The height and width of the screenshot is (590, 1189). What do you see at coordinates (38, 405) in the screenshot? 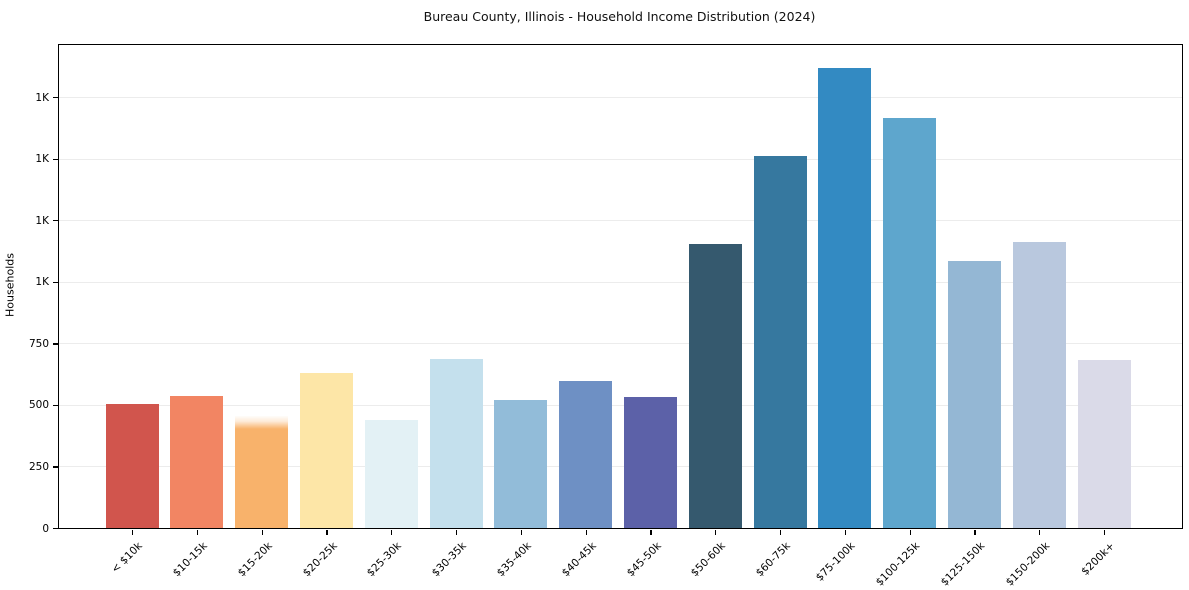
I see `y-tick-label-text: 500` at bounding box center [38, 405].